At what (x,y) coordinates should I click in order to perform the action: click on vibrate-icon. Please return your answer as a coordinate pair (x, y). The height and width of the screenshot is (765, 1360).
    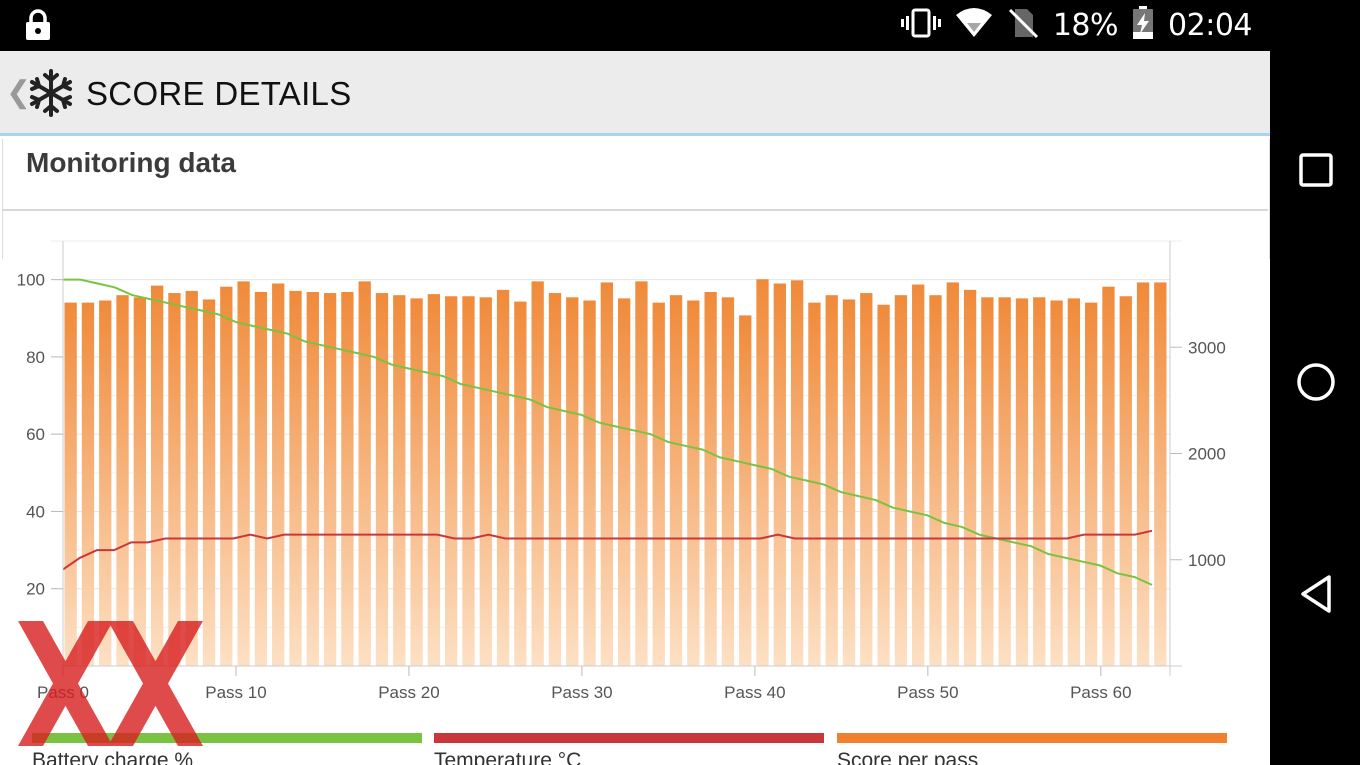
    Looking at the image, I should click on (920, 25).